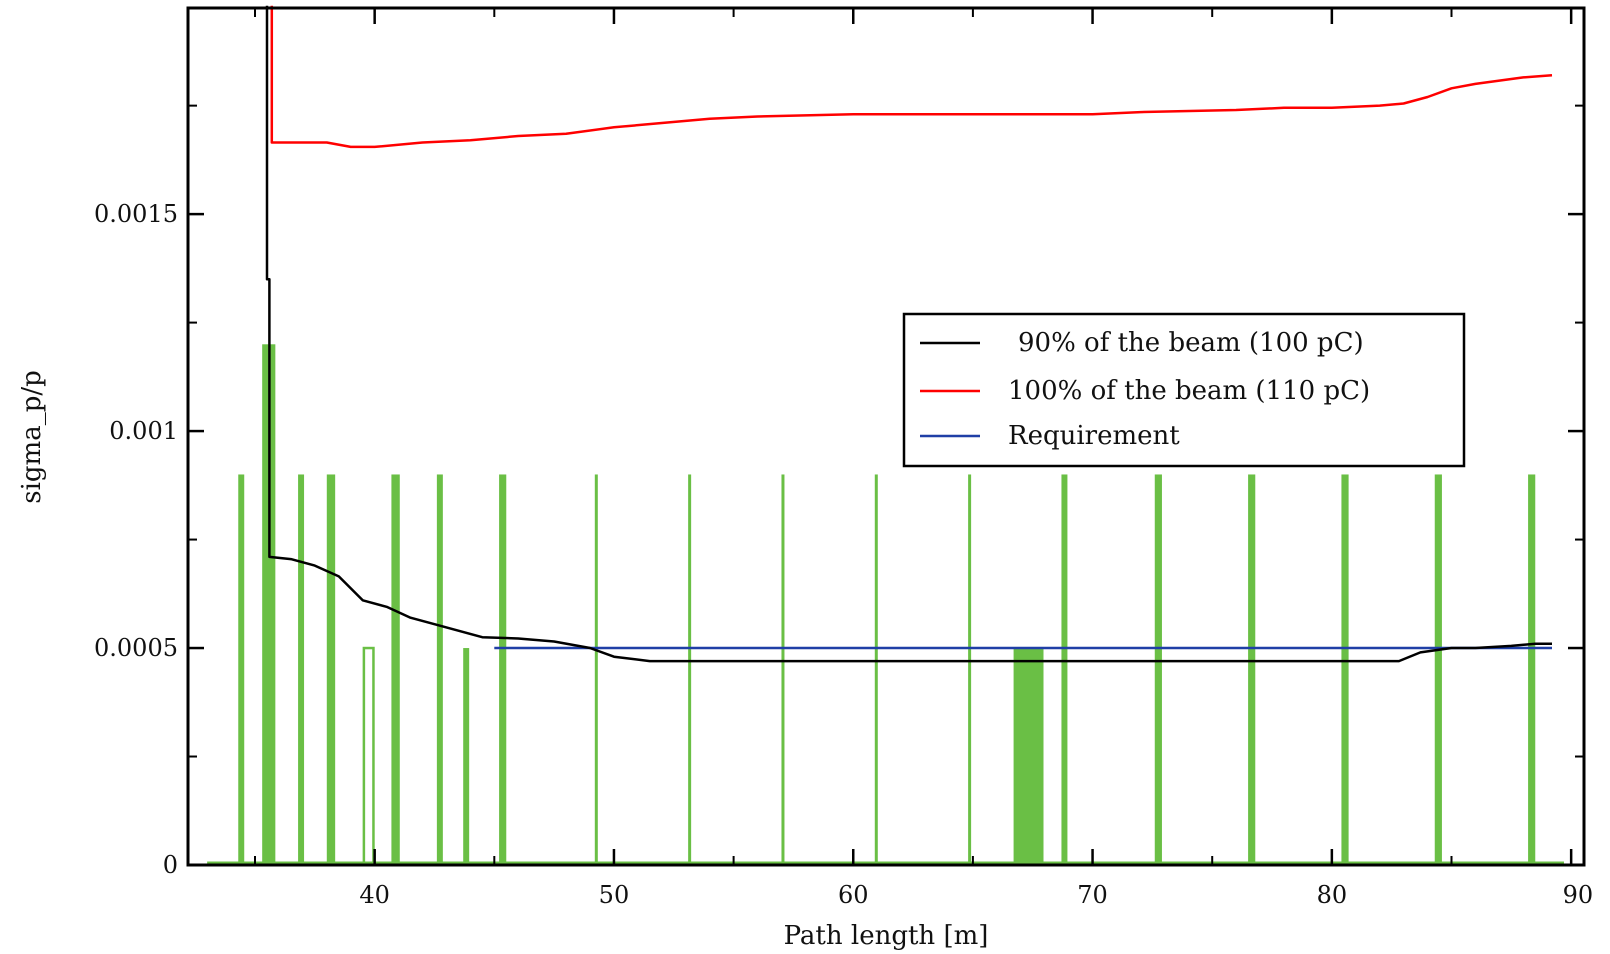 The image size is (1610, 954). What do you see at coordinates (143, 431) in the screenshot?
I see `y-tick-label: 0.001` at bounding box center [143, 431].